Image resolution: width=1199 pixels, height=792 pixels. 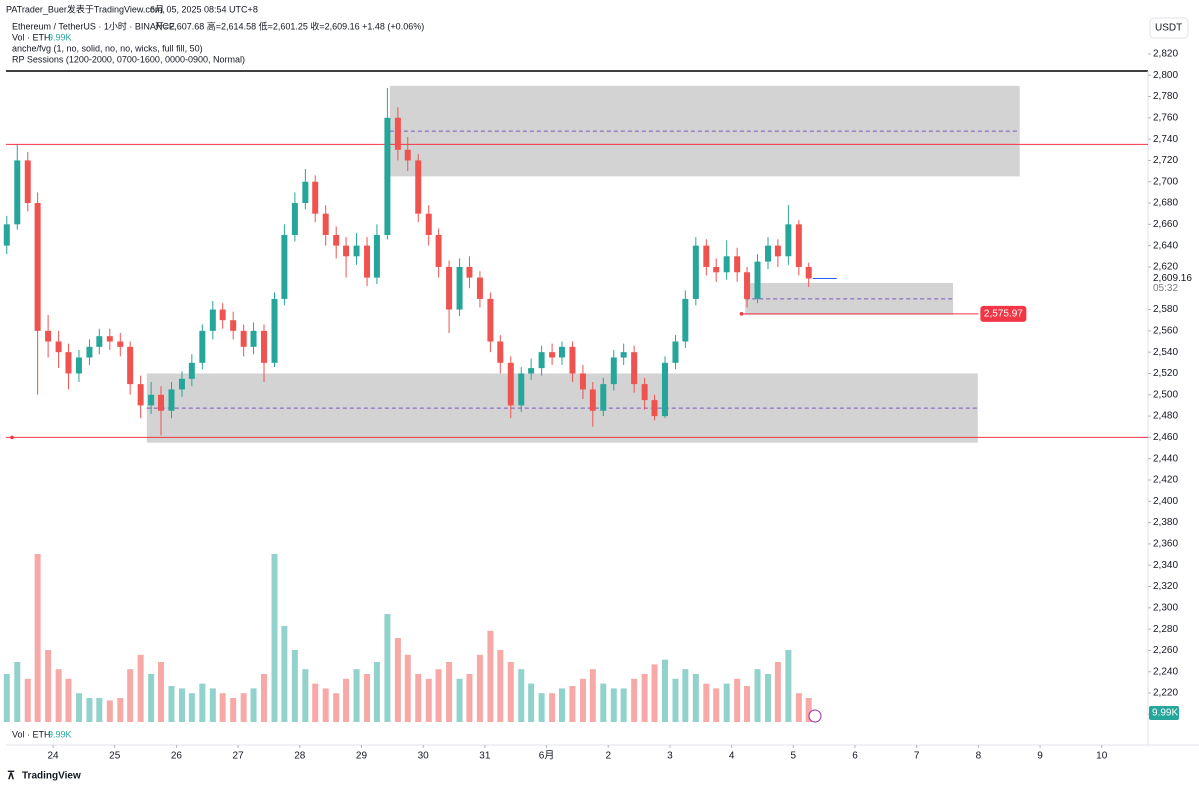 What do you see at coordinates (85, 8) in the screenshot?
I see `publisher: PATrader_Buer发表于TradingView.com,` at bounding box center [85, 8].